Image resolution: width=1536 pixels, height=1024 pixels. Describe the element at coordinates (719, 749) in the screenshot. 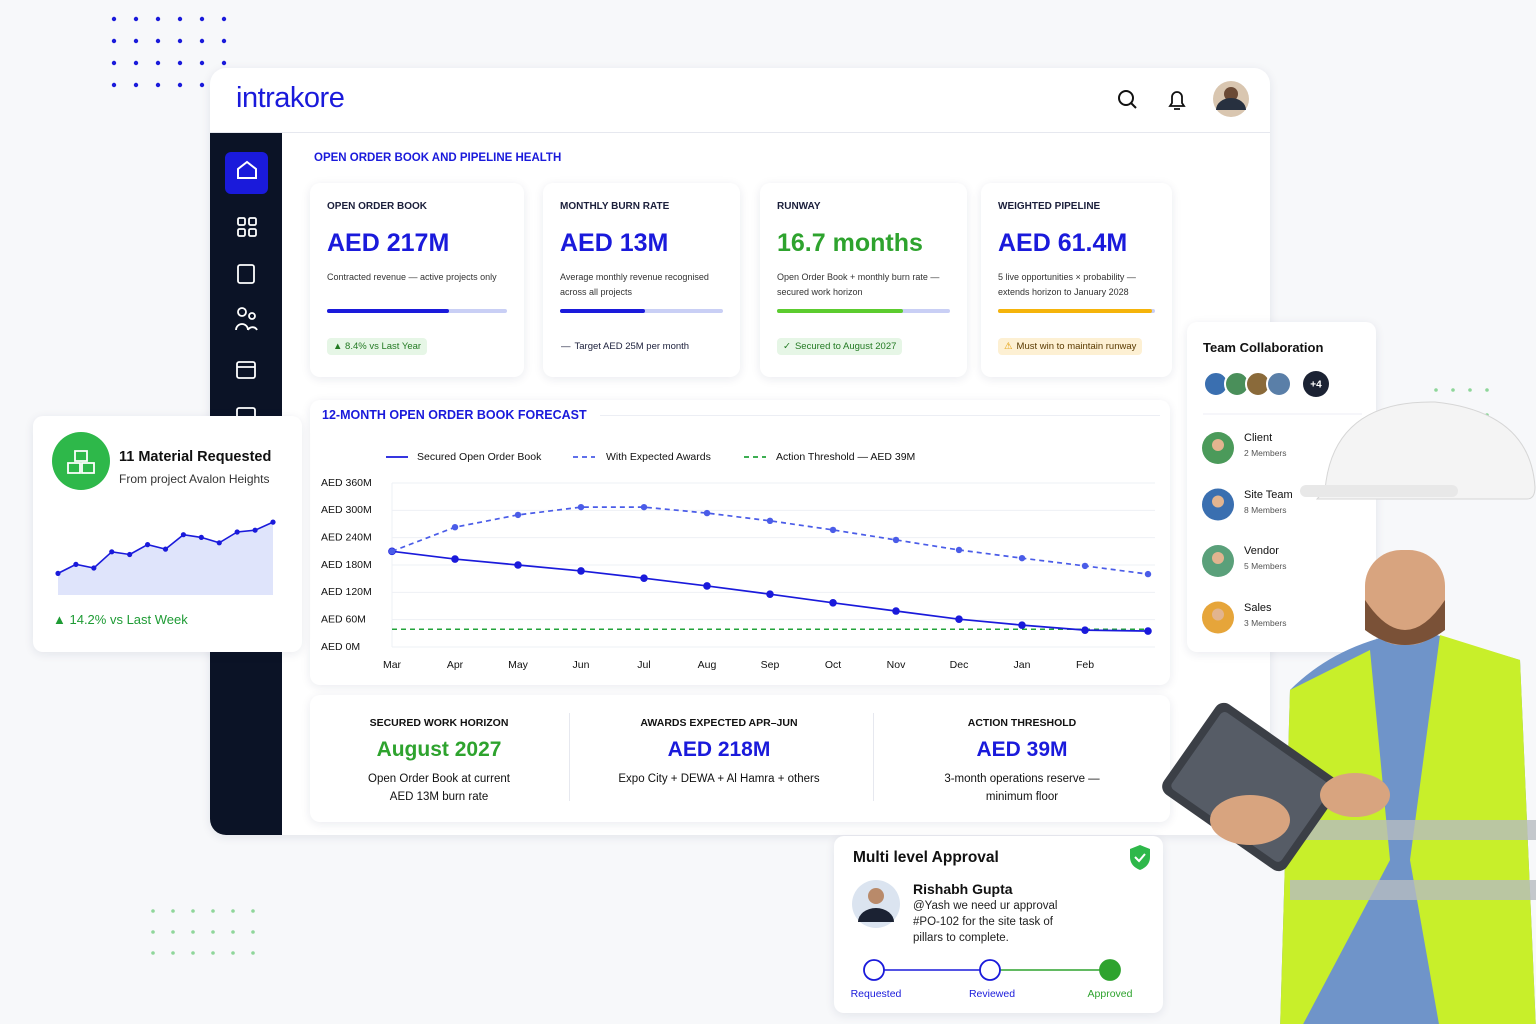

I see `summary-value: AED 218M` at that location.